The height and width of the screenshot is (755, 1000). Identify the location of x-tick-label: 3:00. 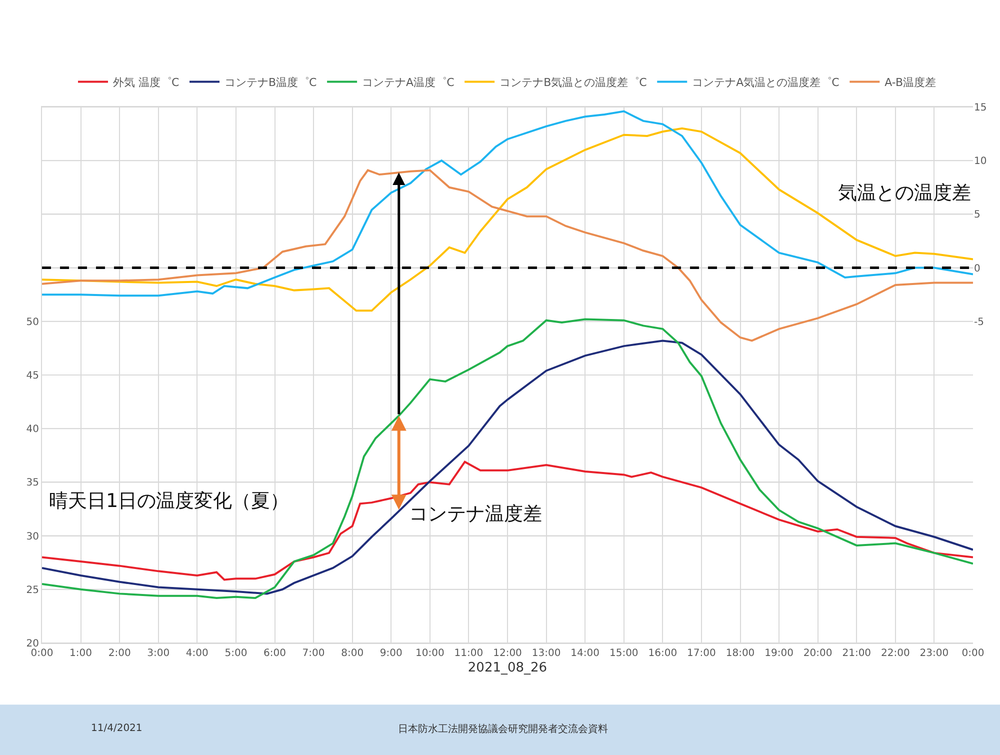
(158, 653).